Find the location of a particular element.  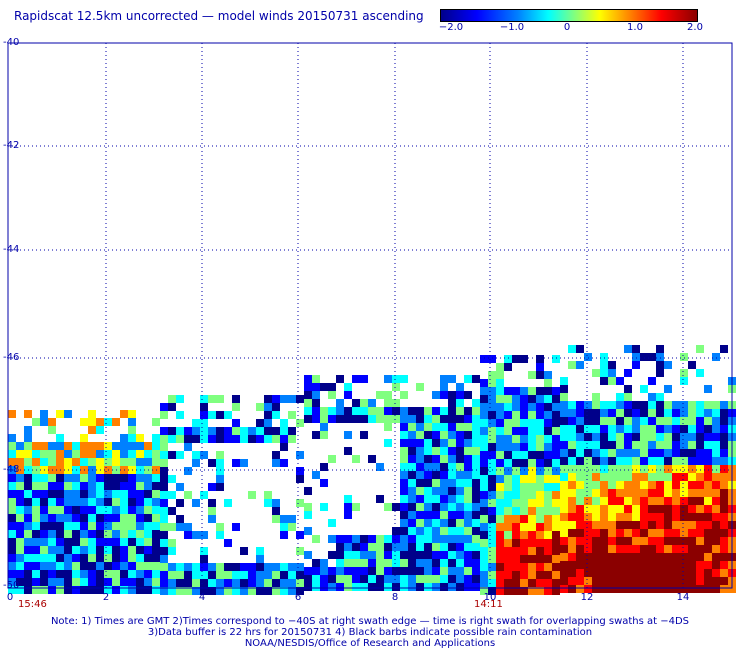

colorbar-label: 1.0 is located at coordinates (635, 27).